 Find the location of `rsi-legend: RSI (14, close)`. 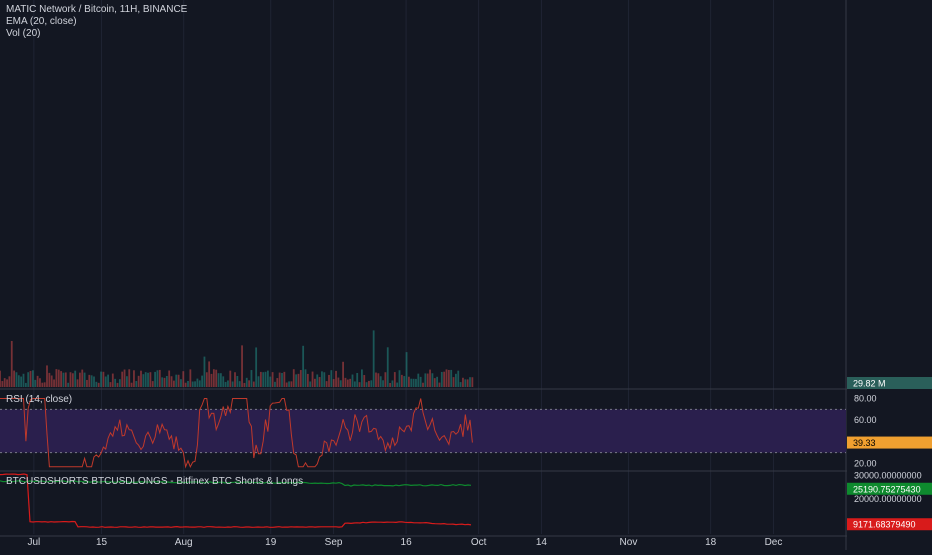

rsi-legend: RSI (14, close) is located at coordinates (39, 399).